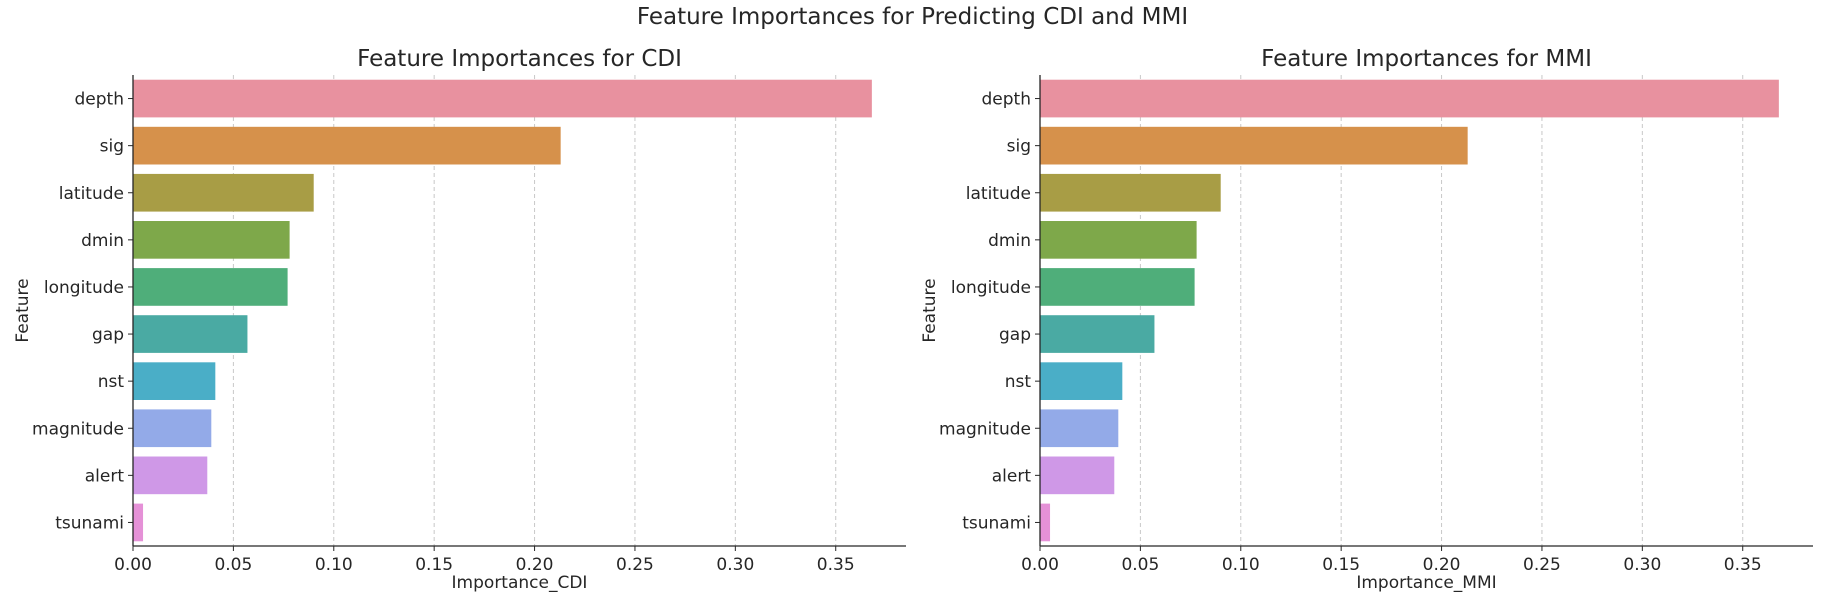 The width and height of the screenshot is (1825, 603). I want to click on chart-title: Feature Importances for MMI, so click(1426, 59).